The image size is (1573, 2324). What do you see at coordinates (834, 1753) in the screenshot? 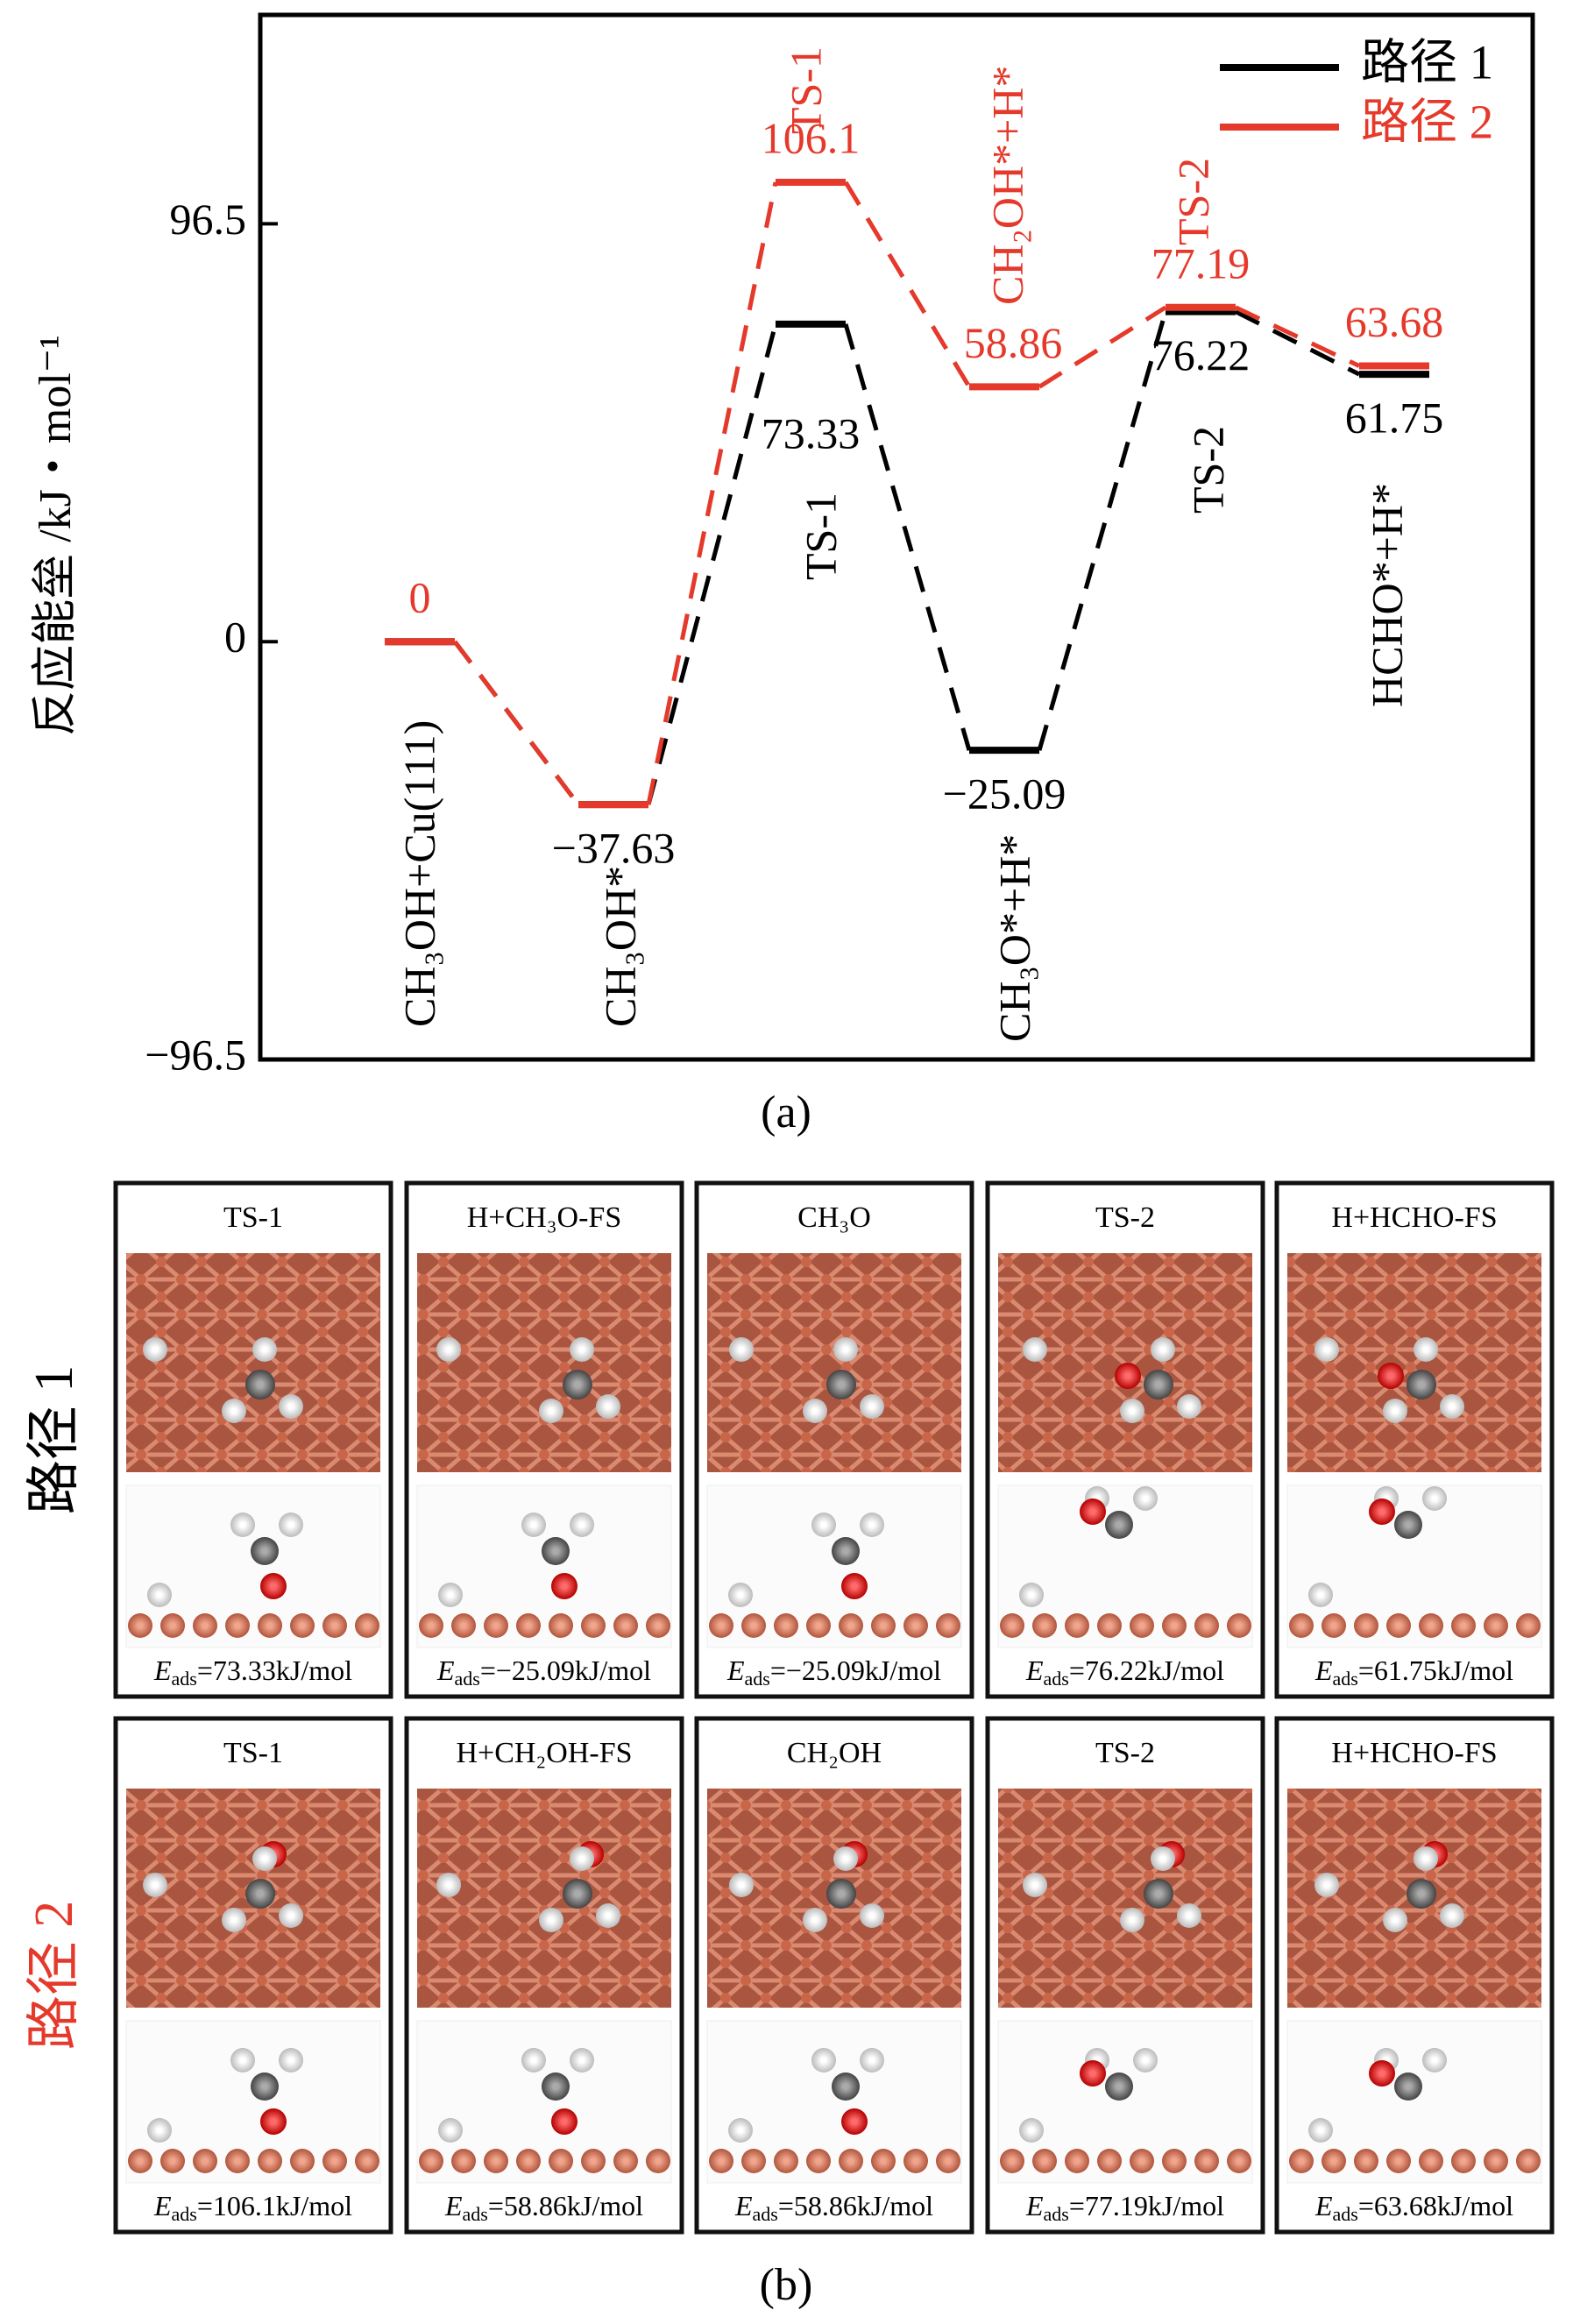
I see `panel-title: CH₂OH` at bounding box center [834, 1753].